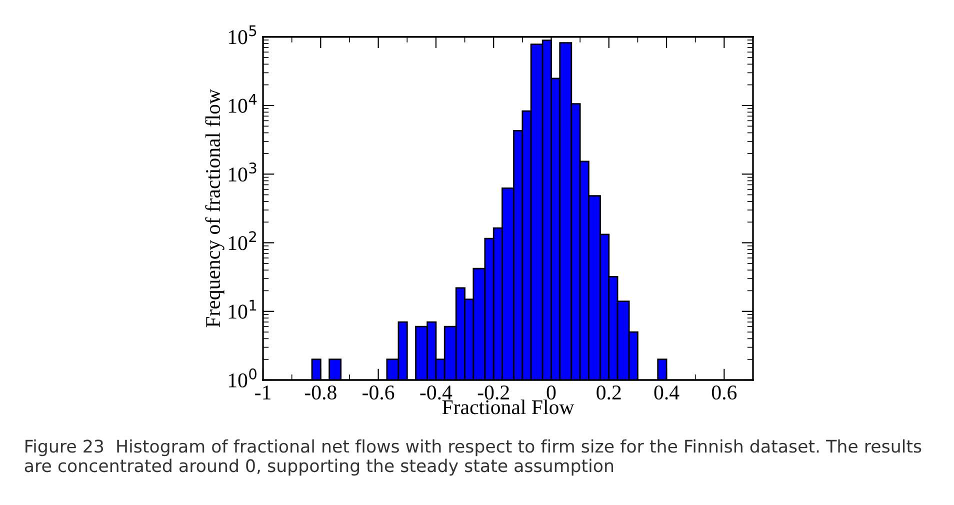  Describe the element at coordinates (608, 392) in the screenshot. I see `x-tick-label: 0.2` at that location.